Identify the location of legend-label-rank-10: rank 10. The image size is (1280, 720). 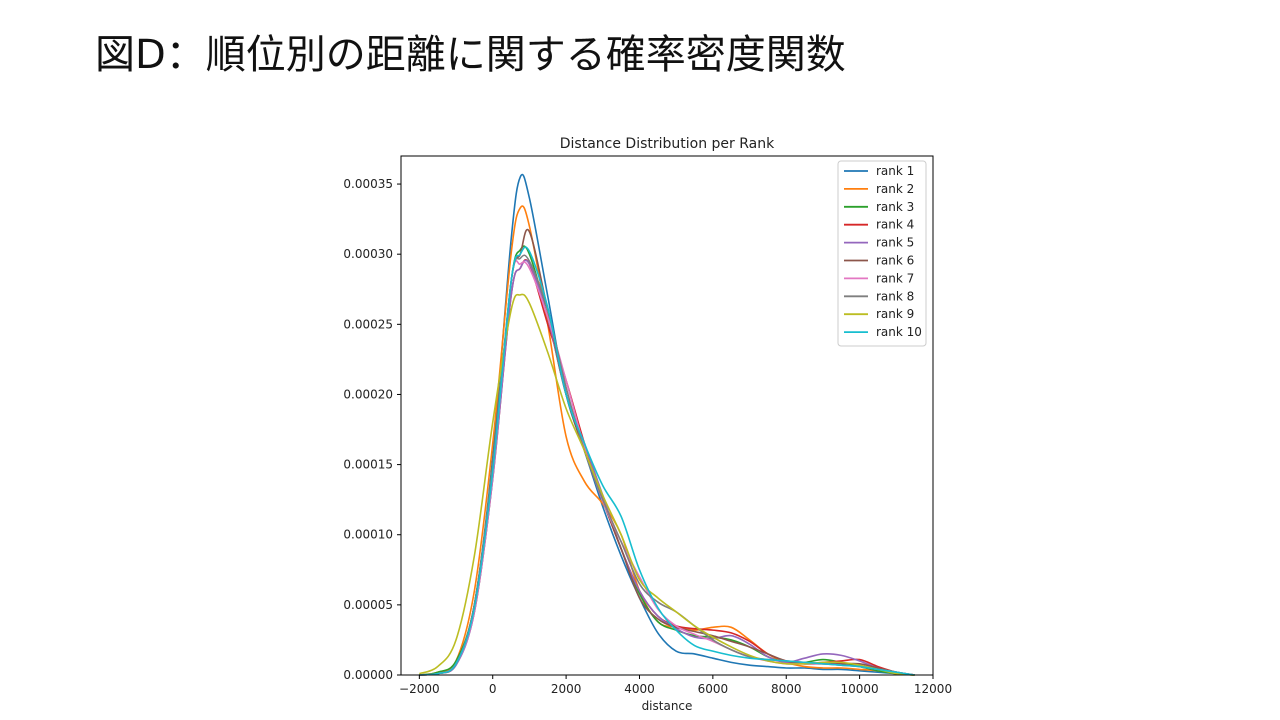
(899, 332).